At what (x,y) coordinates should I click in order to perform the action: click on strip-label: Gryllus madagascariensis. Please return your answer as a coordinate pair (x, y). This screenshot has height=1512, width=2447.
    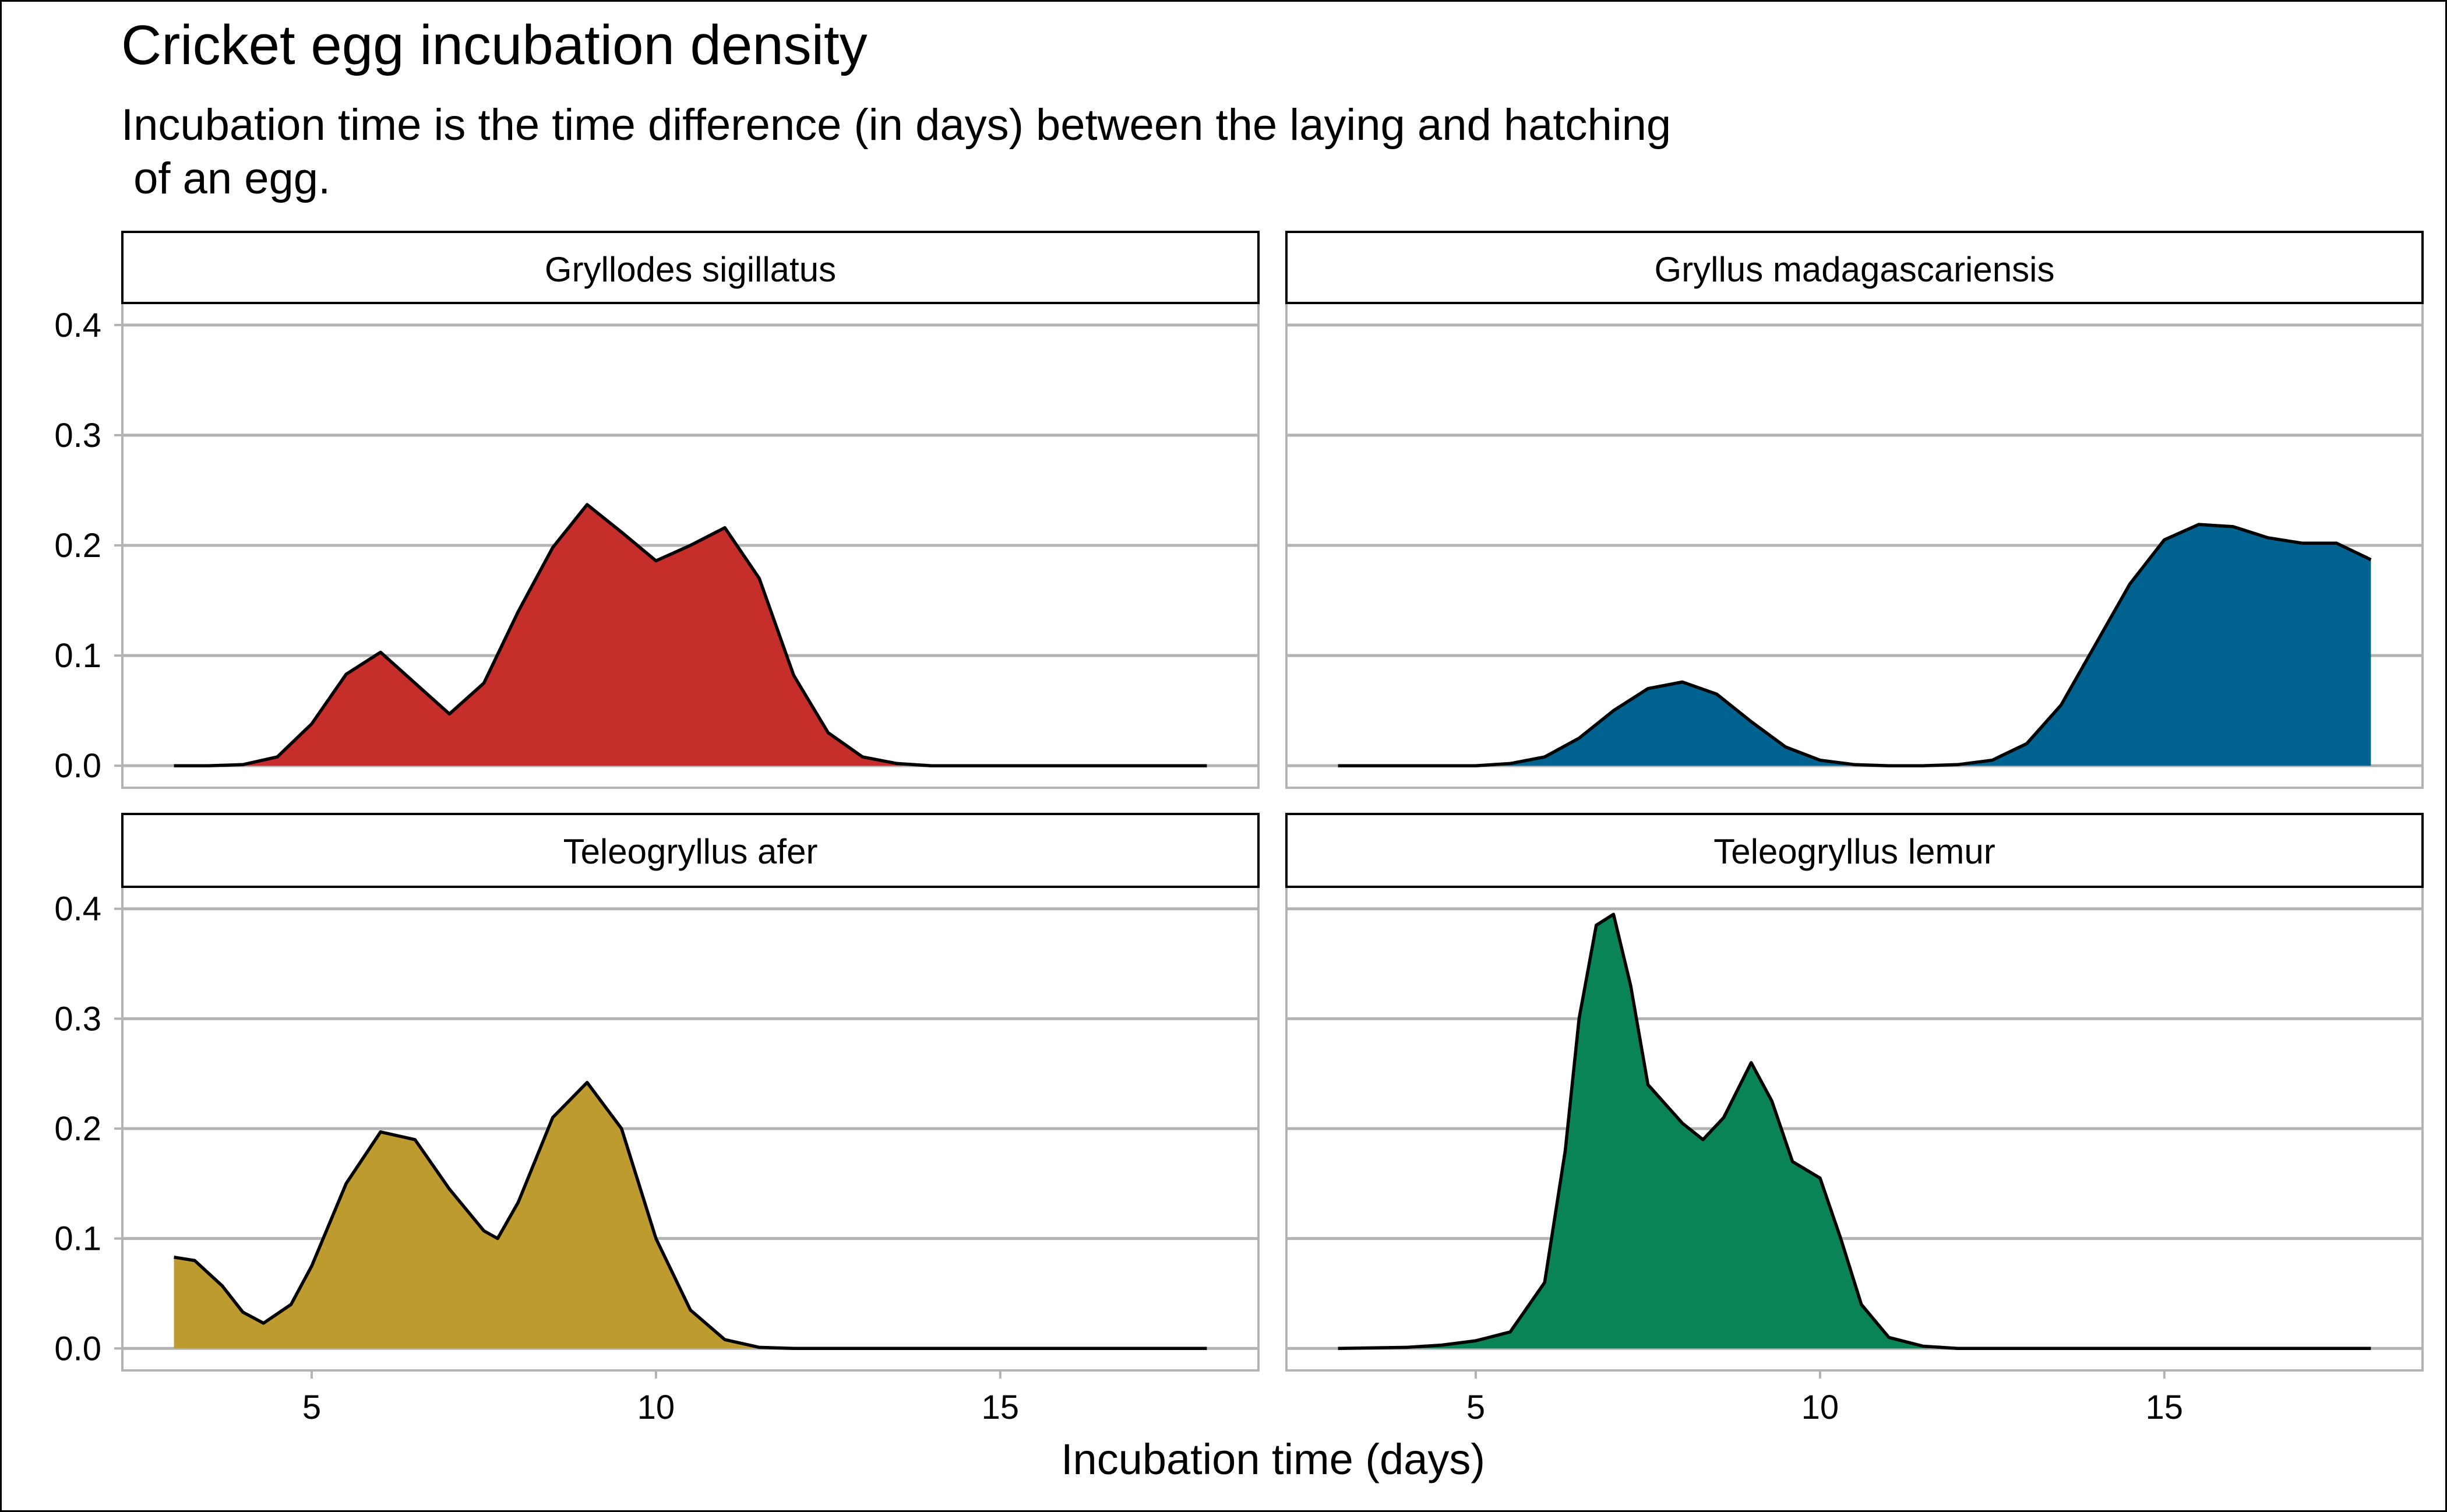
    Looking at the image, I should click on (1855, 269).